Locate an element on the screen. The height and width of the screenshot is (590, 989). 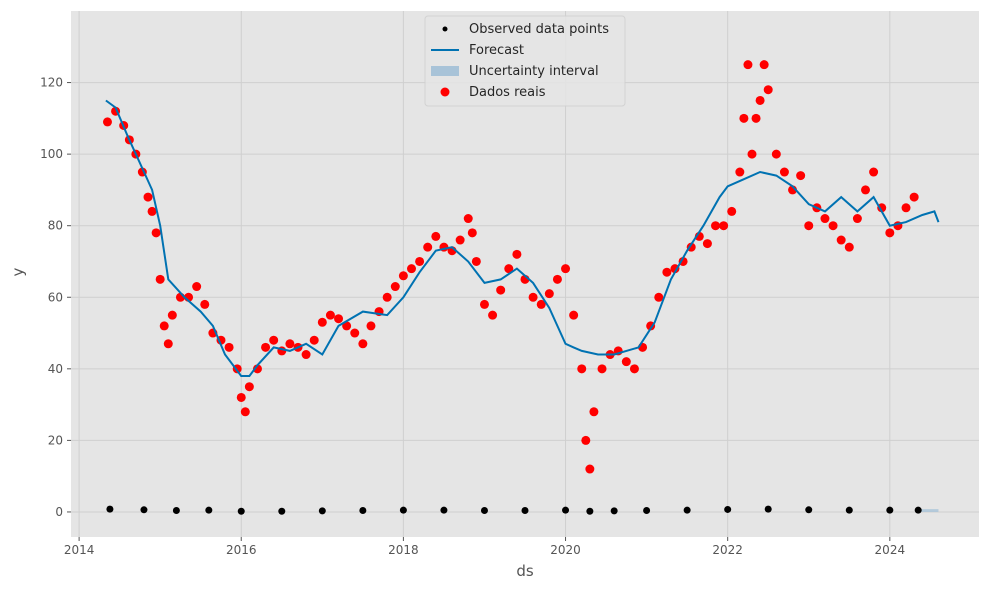
y-tick-label: 80 is located at coordinates (55, 226).